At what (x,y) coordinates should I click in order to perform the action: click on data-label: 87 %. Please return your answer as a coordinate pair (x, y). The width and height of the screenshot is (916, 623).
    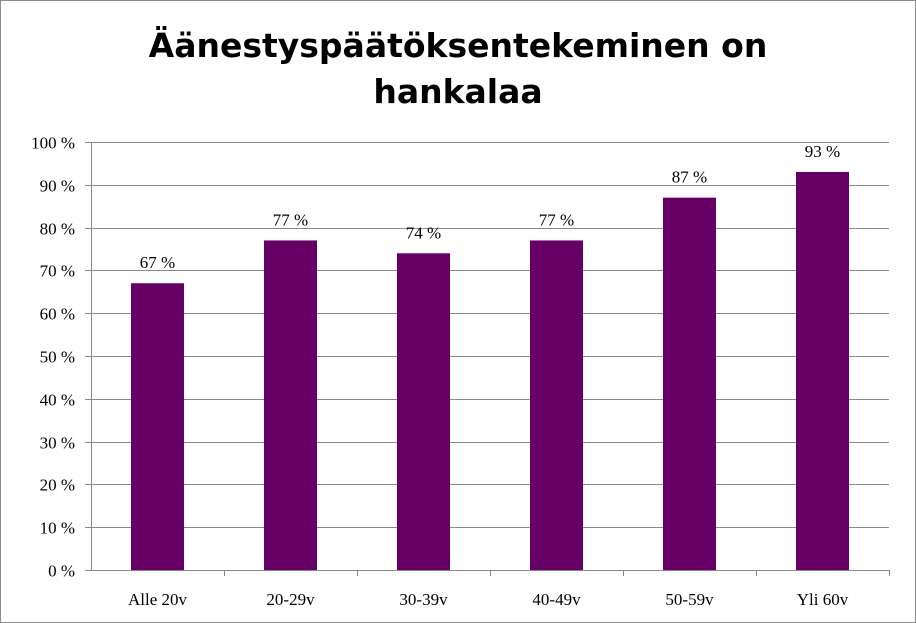
    Looking at the image, I should click on (689, 177).